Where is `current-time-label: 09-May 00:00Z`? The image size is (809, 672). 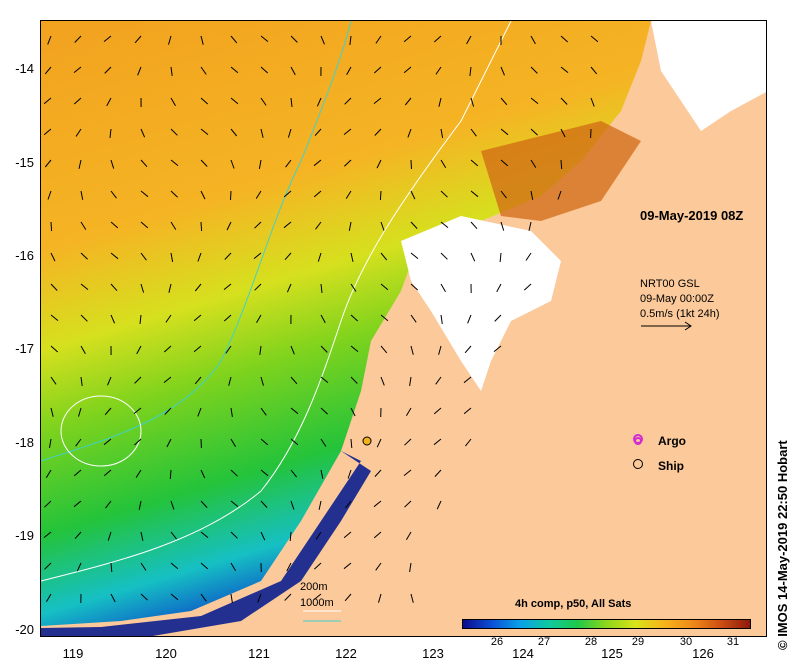
current-time-label: 09-May 00:00Z is located at coordinates (677, 299).